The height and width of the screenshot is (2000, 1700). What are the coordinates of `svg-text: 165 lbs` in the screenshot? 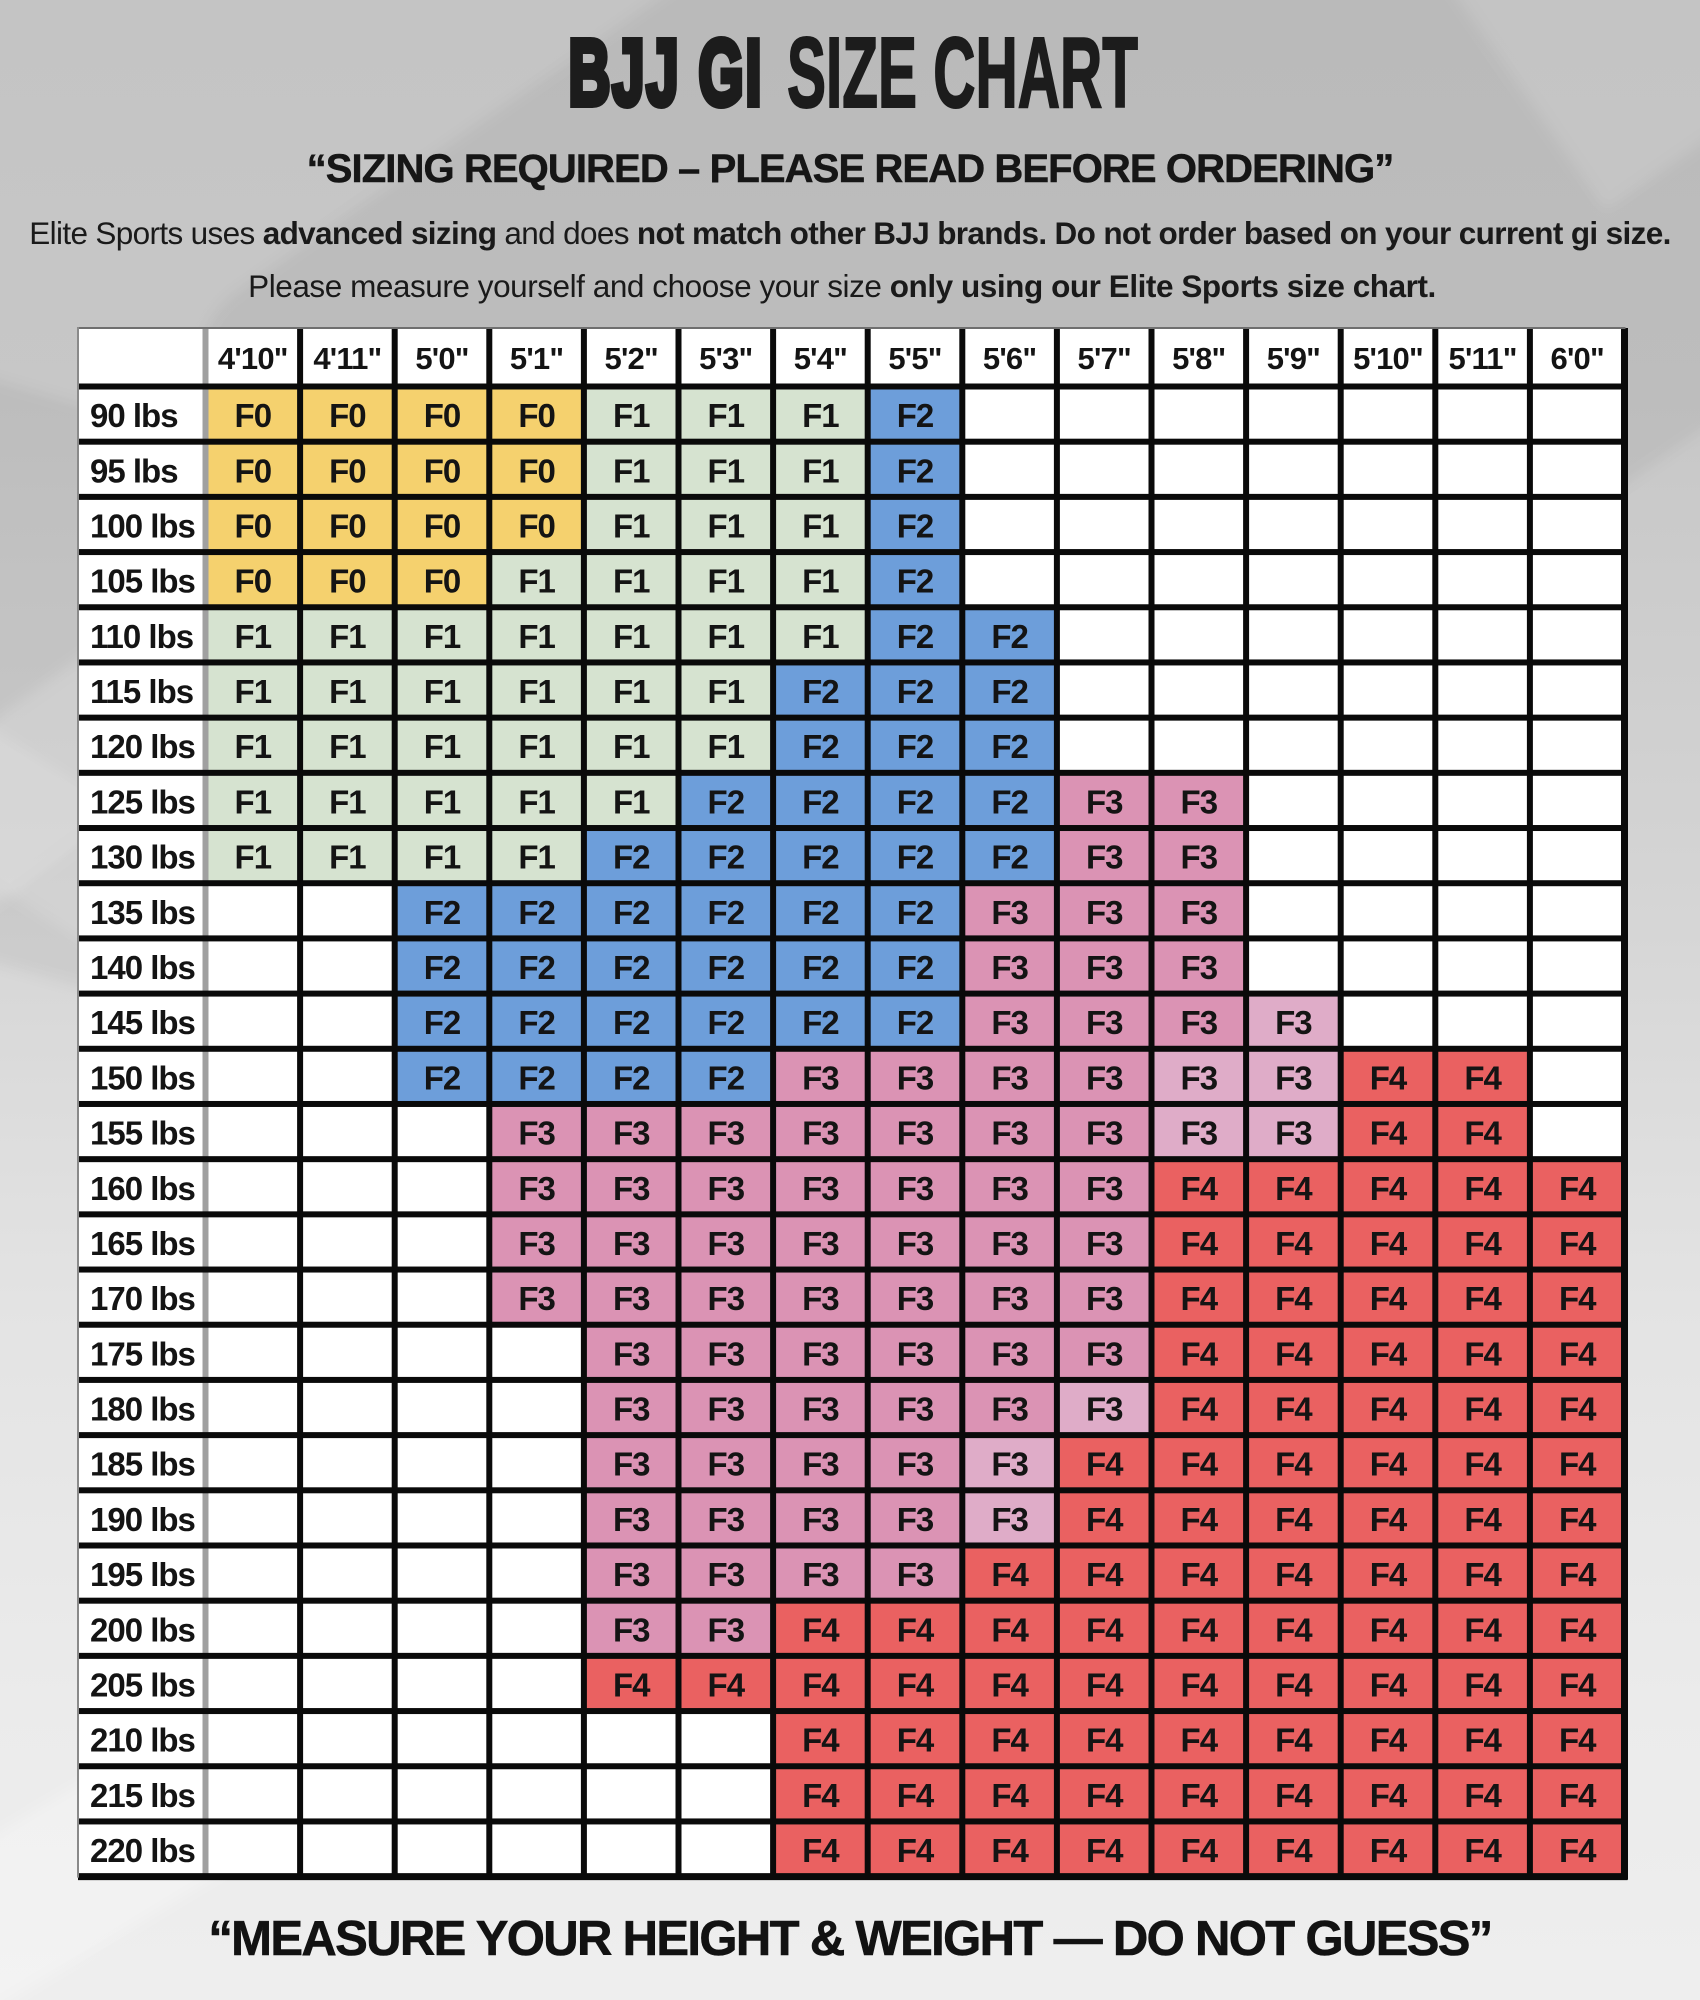 It's located at (142, 1243).